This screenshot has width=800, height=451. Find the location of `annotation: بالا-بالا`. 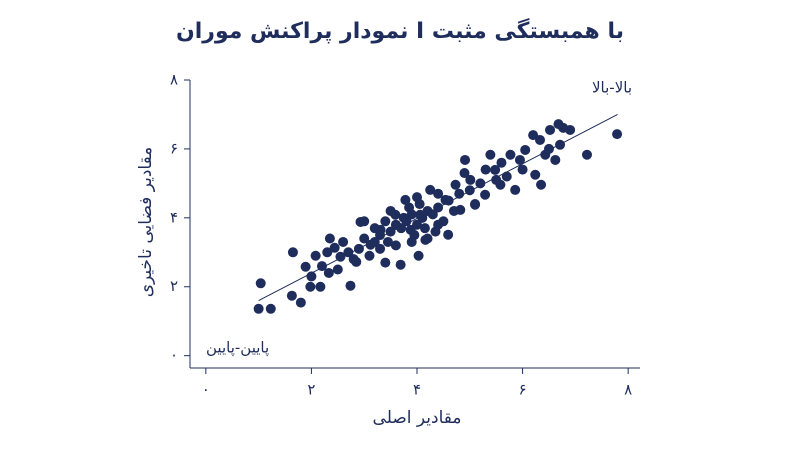

annotation: بالا-بالا is located at coordinates (612, 88).